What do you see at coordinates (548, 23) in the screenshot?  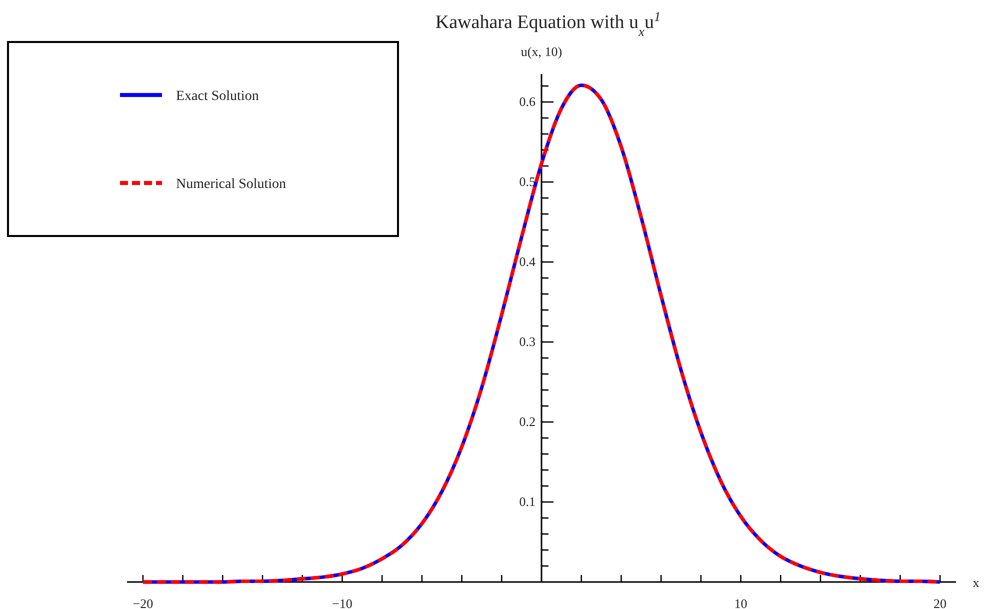 I see `chart-title: Kawahara Equation with u$_{x}$u$^{1}$` at bounding box center [548, 23].